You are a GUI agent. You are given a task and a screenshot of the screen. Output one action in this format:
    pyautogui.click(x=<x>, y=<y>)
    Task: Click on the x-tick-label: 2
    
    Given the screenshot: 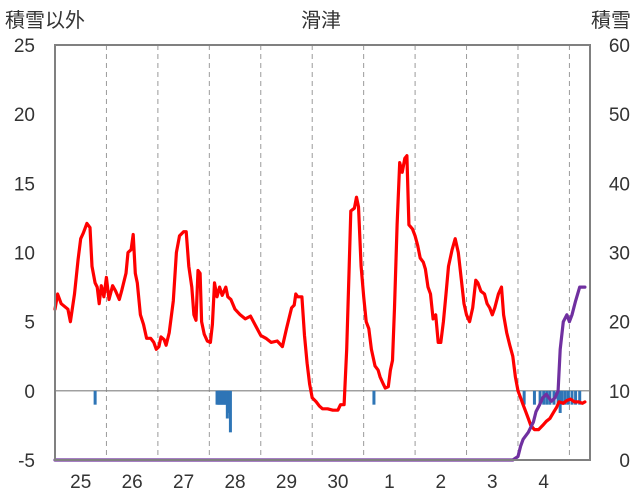 What is the action you would take?
    pyautogui.click(x=441, y=482)
    